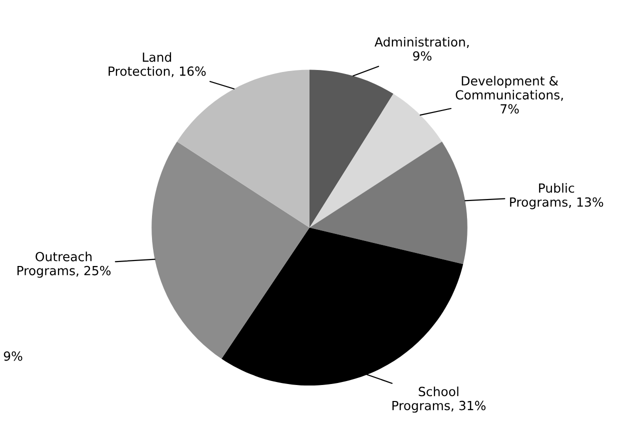  What do you see at coordinates (64, 265) in the screenshot?
I see `slice-label: Outreach Programs, 25%` at bounding box center [64, 265].